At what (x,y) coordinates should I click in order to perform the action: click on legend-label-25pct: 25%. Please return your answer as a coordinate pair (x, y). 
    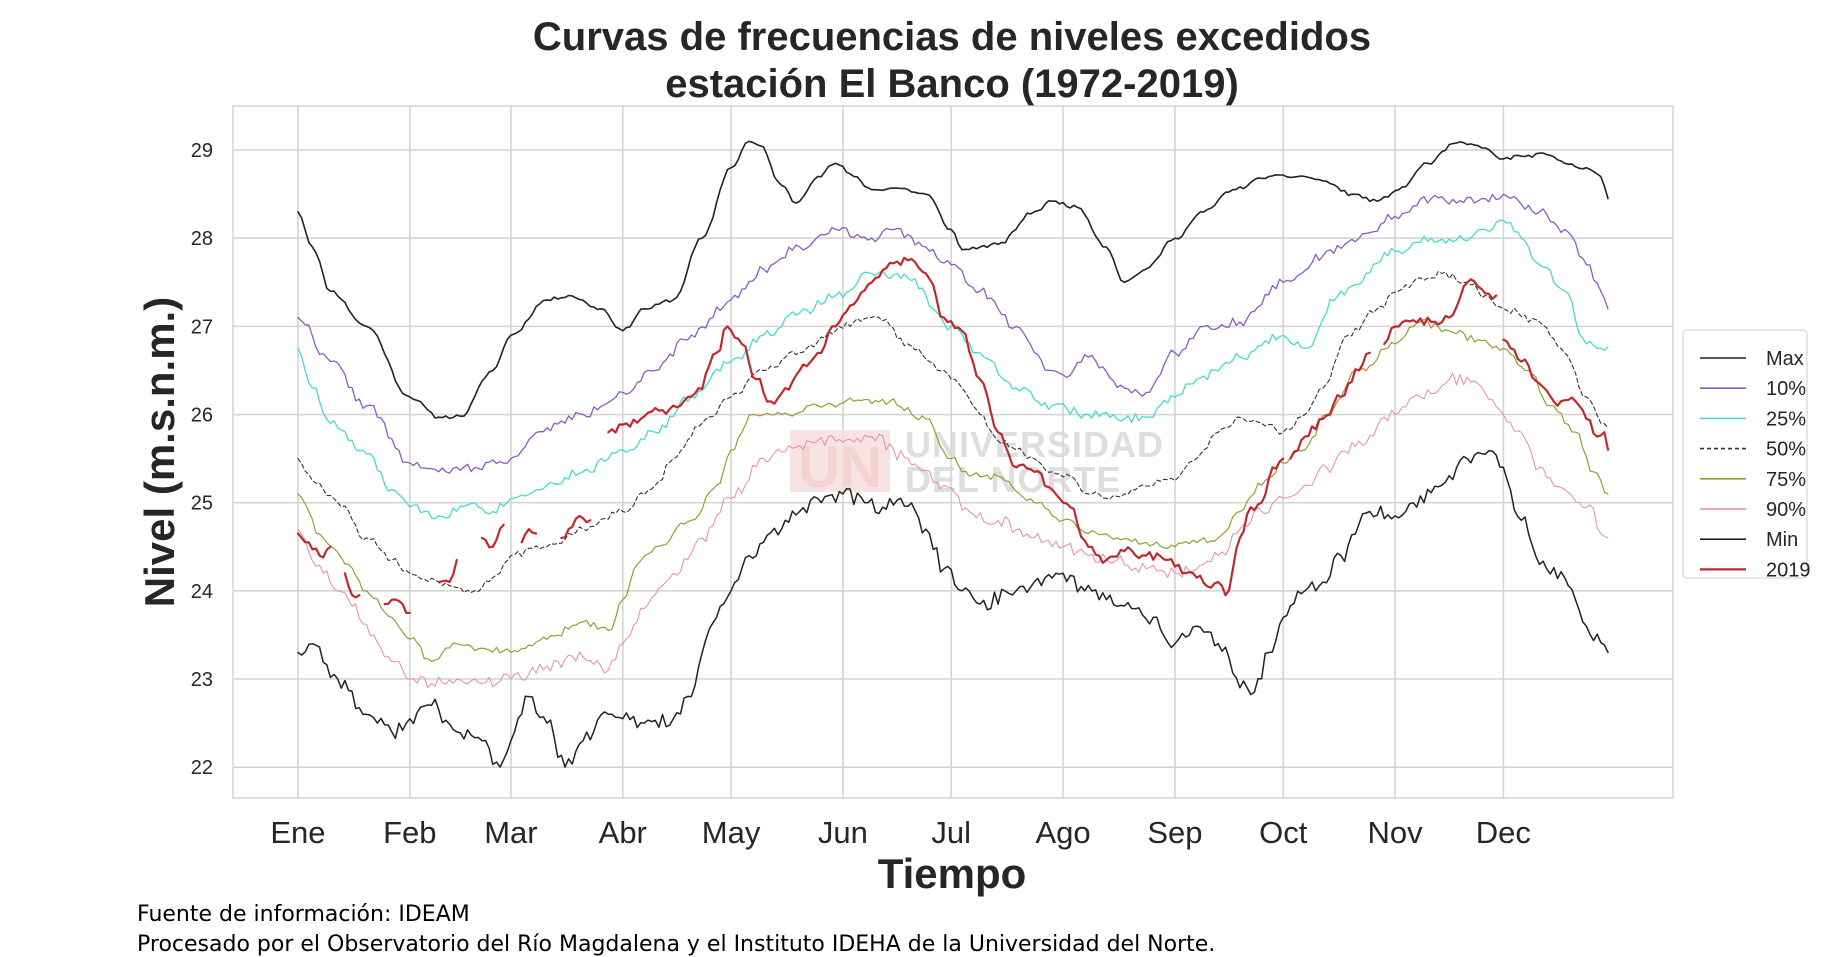
    Looking at the image, I should click on (1786, 419).